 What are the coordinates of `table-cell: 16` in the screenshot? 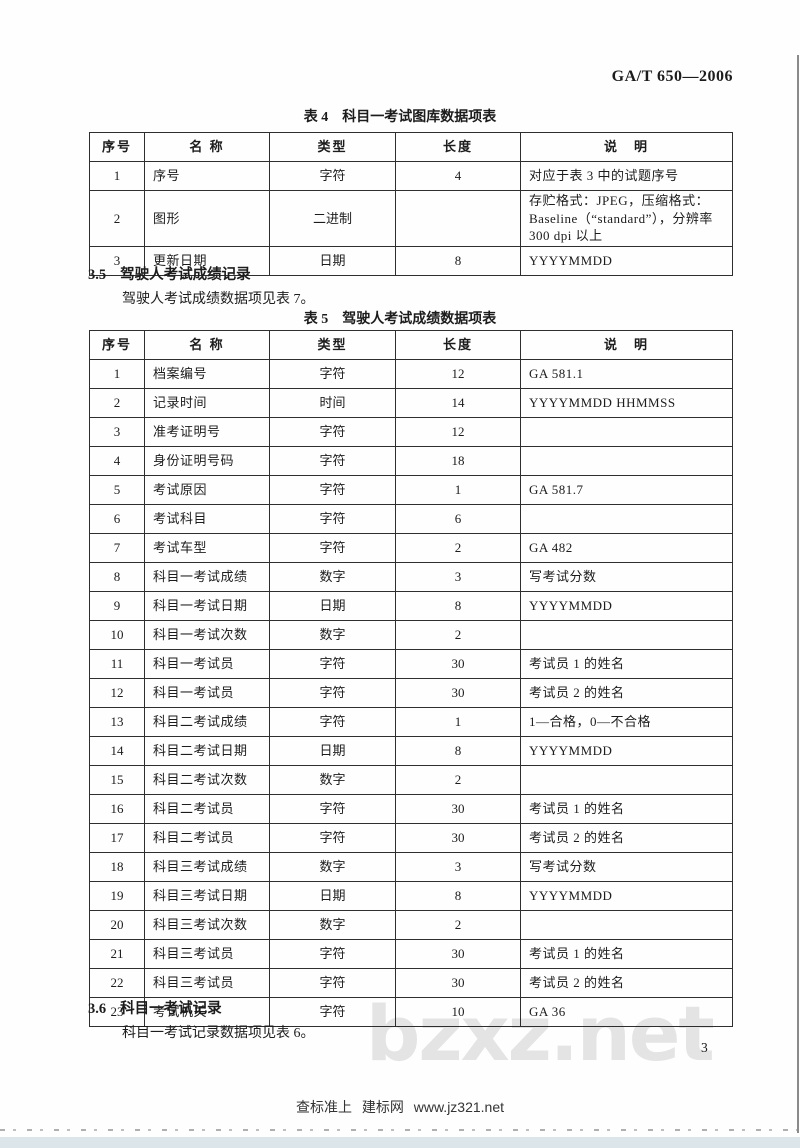 It's located at (117, 809).